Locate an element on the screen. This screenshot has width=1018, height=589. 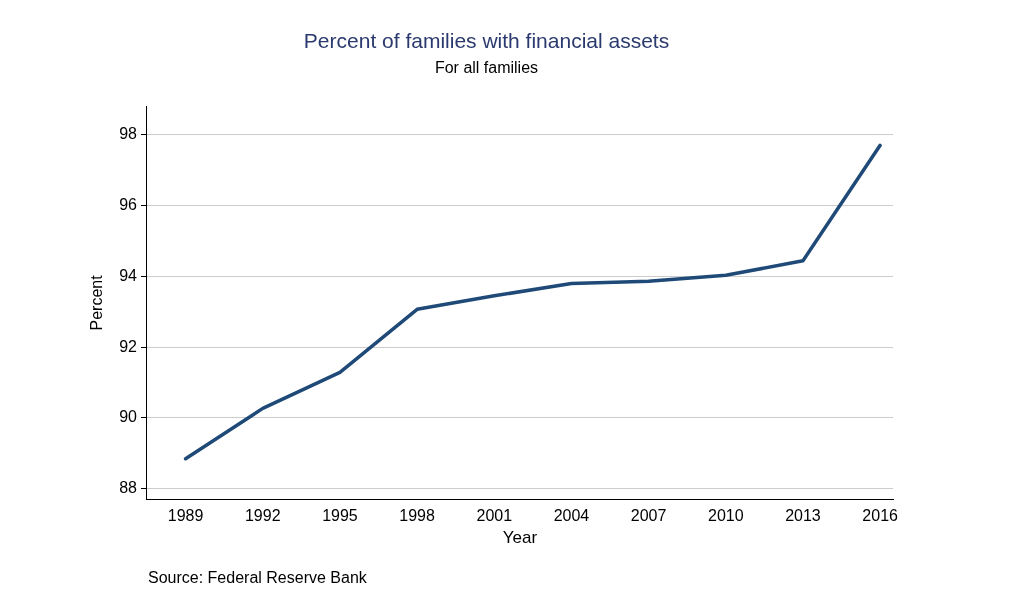
chart-subtitle: For all families is located at coordinates (486, 68).